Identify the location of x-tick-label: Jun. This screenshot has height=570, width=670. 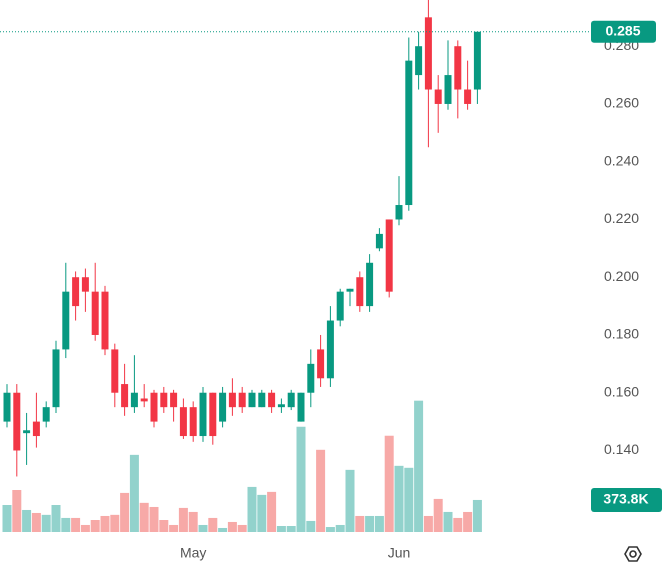
(399, 553).